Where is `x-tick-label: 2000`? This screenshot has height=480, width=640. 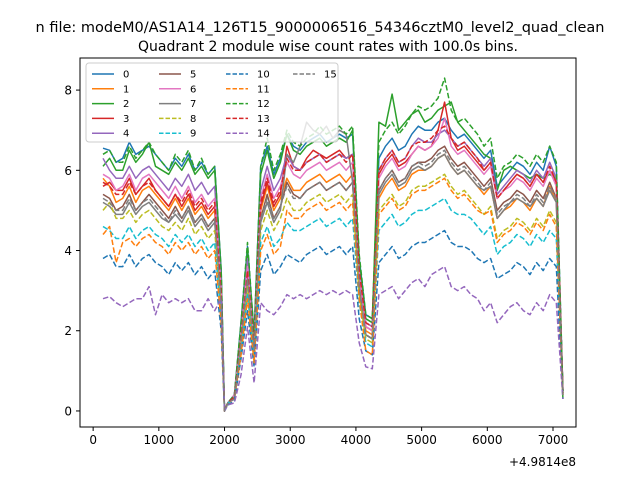 x-tick-label: 2000 is located at coordinates (224, 440).